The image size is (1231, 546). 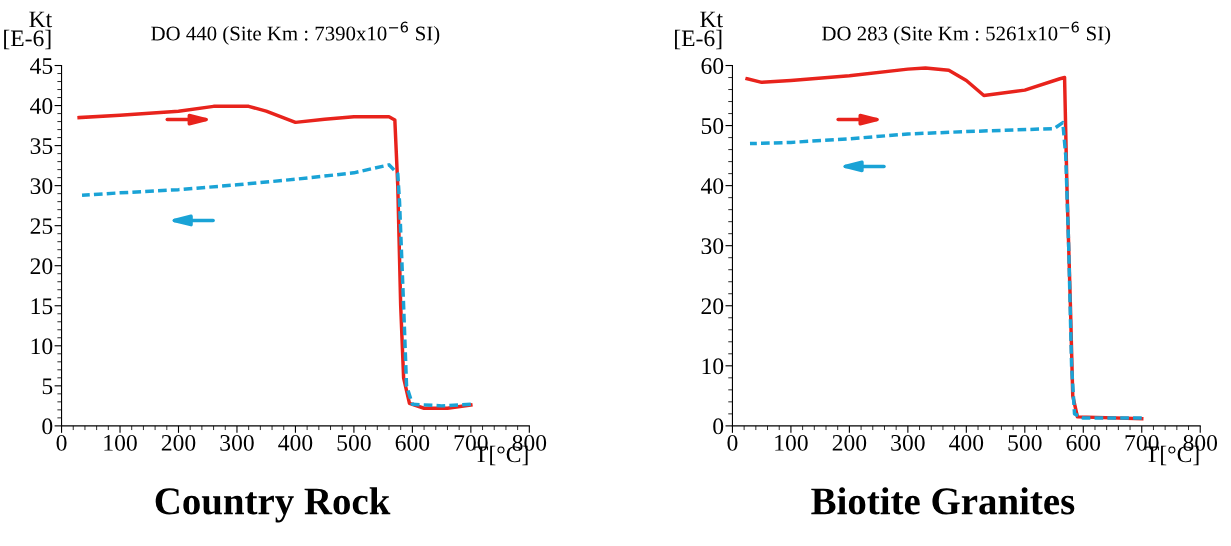 What do you see at coordinates (41, 146) in the screenshot?
I see `y-tick-label: 35` at bounding box center [41, 146].